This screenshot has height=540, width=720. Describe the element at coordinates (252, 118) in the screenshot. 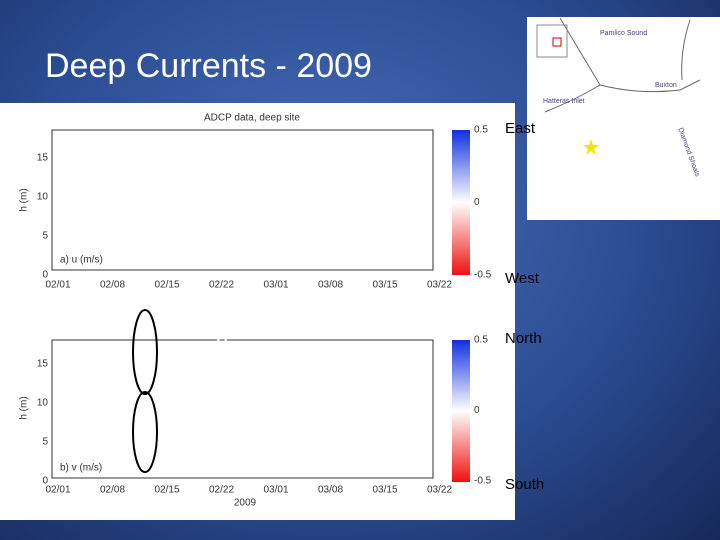

I see `figure-title: ADCP data, deep site` at that location.